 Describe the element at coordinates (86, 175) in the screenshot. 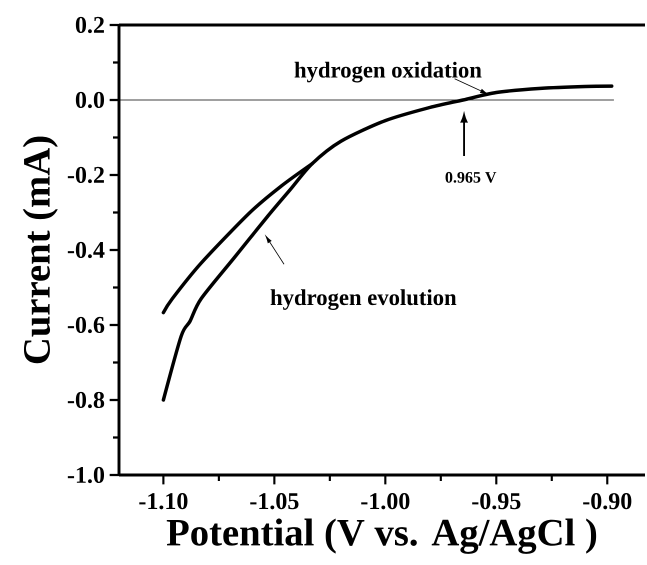

I see `y-tick-label: -0.2` at that location.